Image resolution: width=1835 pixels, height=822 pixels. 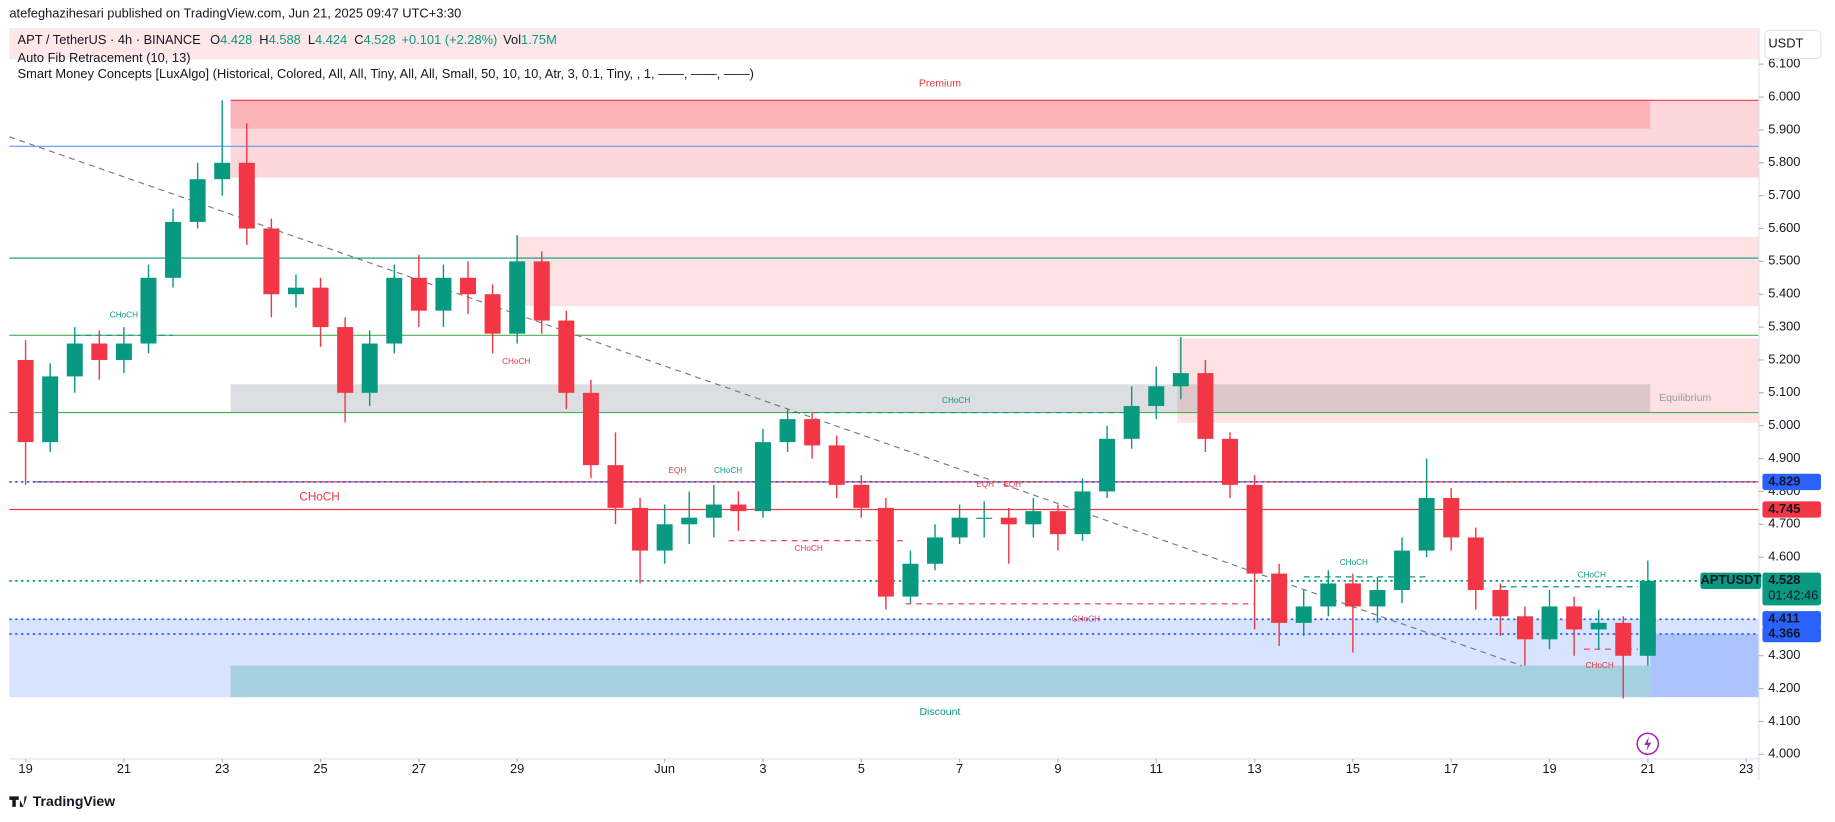 What do you see at coordinates (1784, 480) in the screenshot?
I see `price-tag-label: 4.829` at bounding box center [1784, 480].